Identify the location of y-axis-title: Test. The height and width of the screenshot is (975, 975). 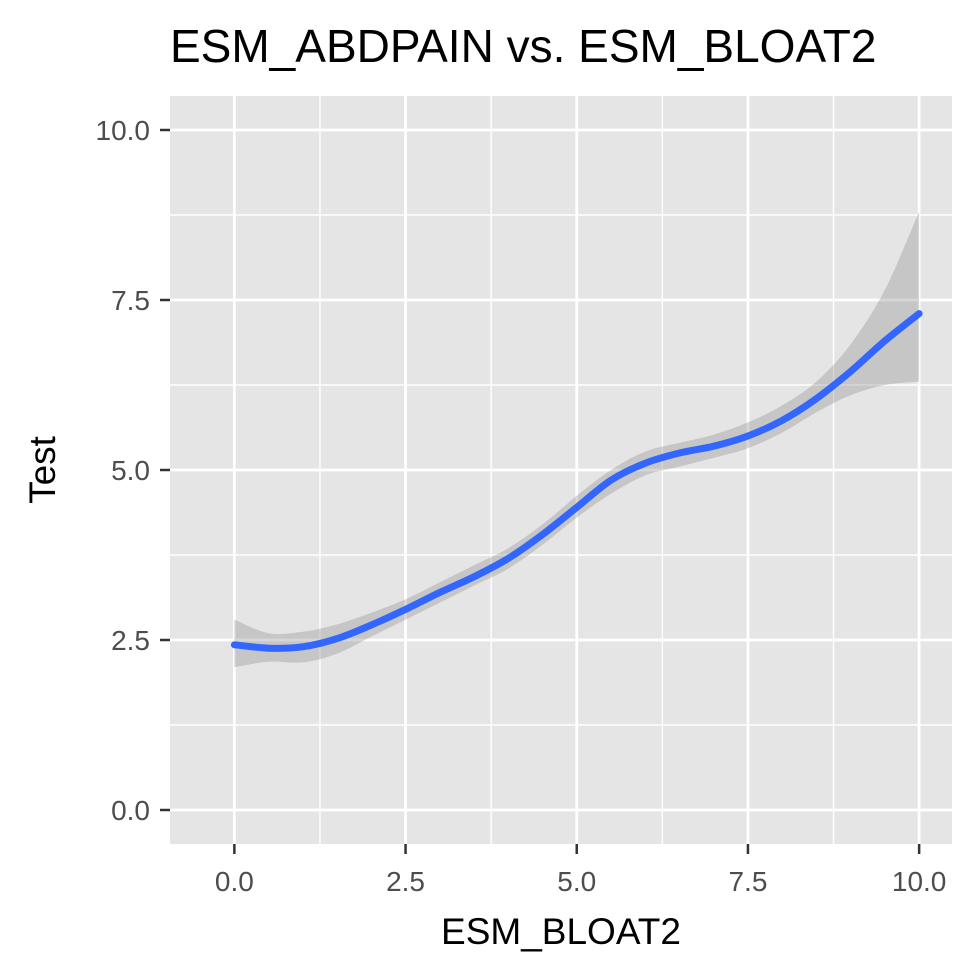
(42, 469).